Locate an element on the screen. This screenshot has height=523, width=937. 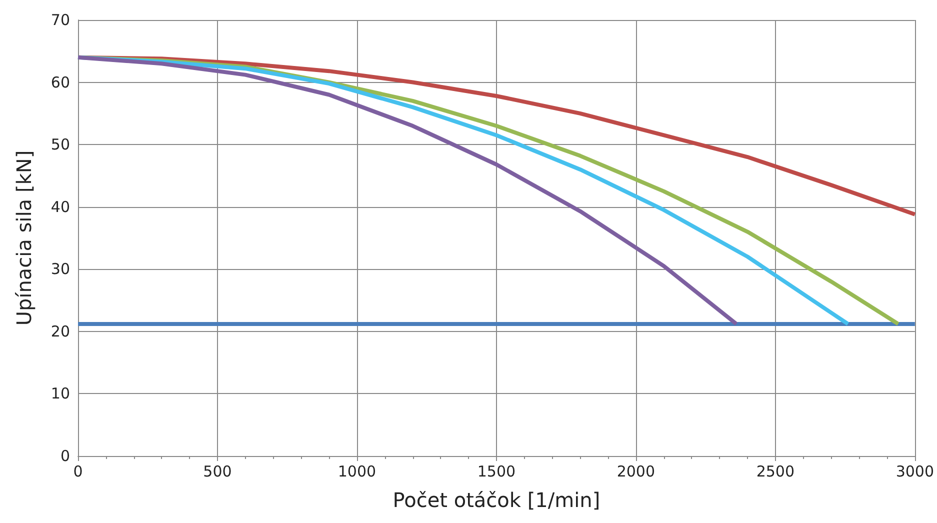
y-tick-label: 20 is located at coordinates (60, 331).